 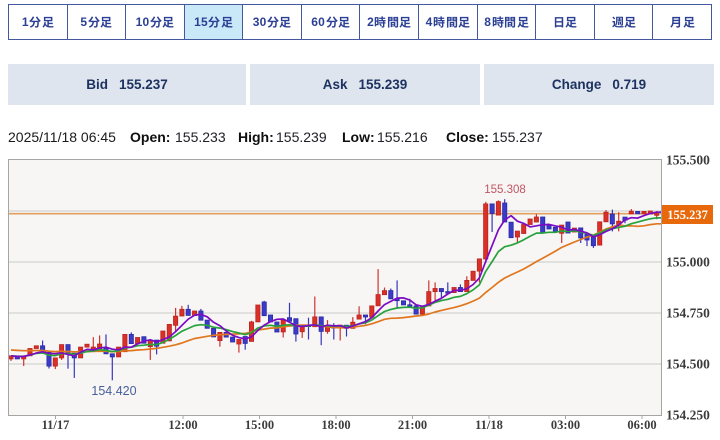 What do you see at coordinates (641, 425) in the screenshot?
I see `svg-text: 06:00` at bounding box center [641, 425].